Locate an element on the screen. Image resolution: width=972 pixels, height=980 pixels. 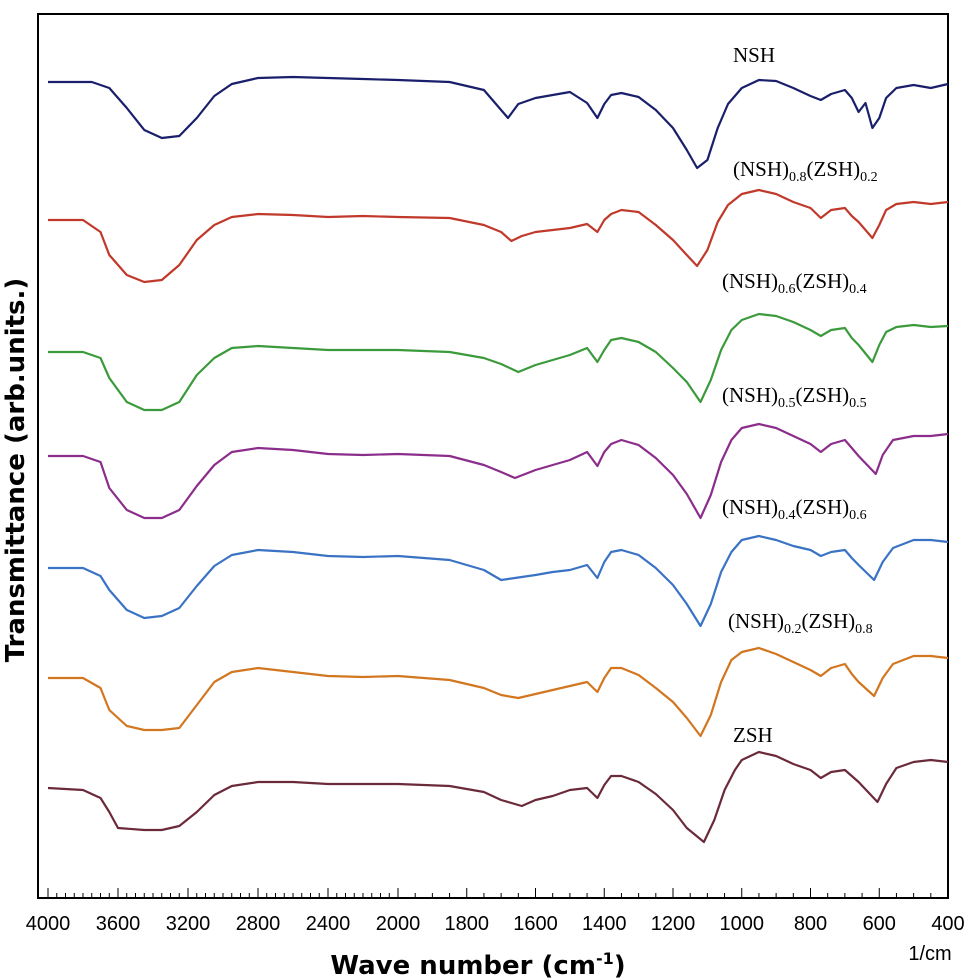
x-axis-title-close: ) is located at coordinates (620, 965).